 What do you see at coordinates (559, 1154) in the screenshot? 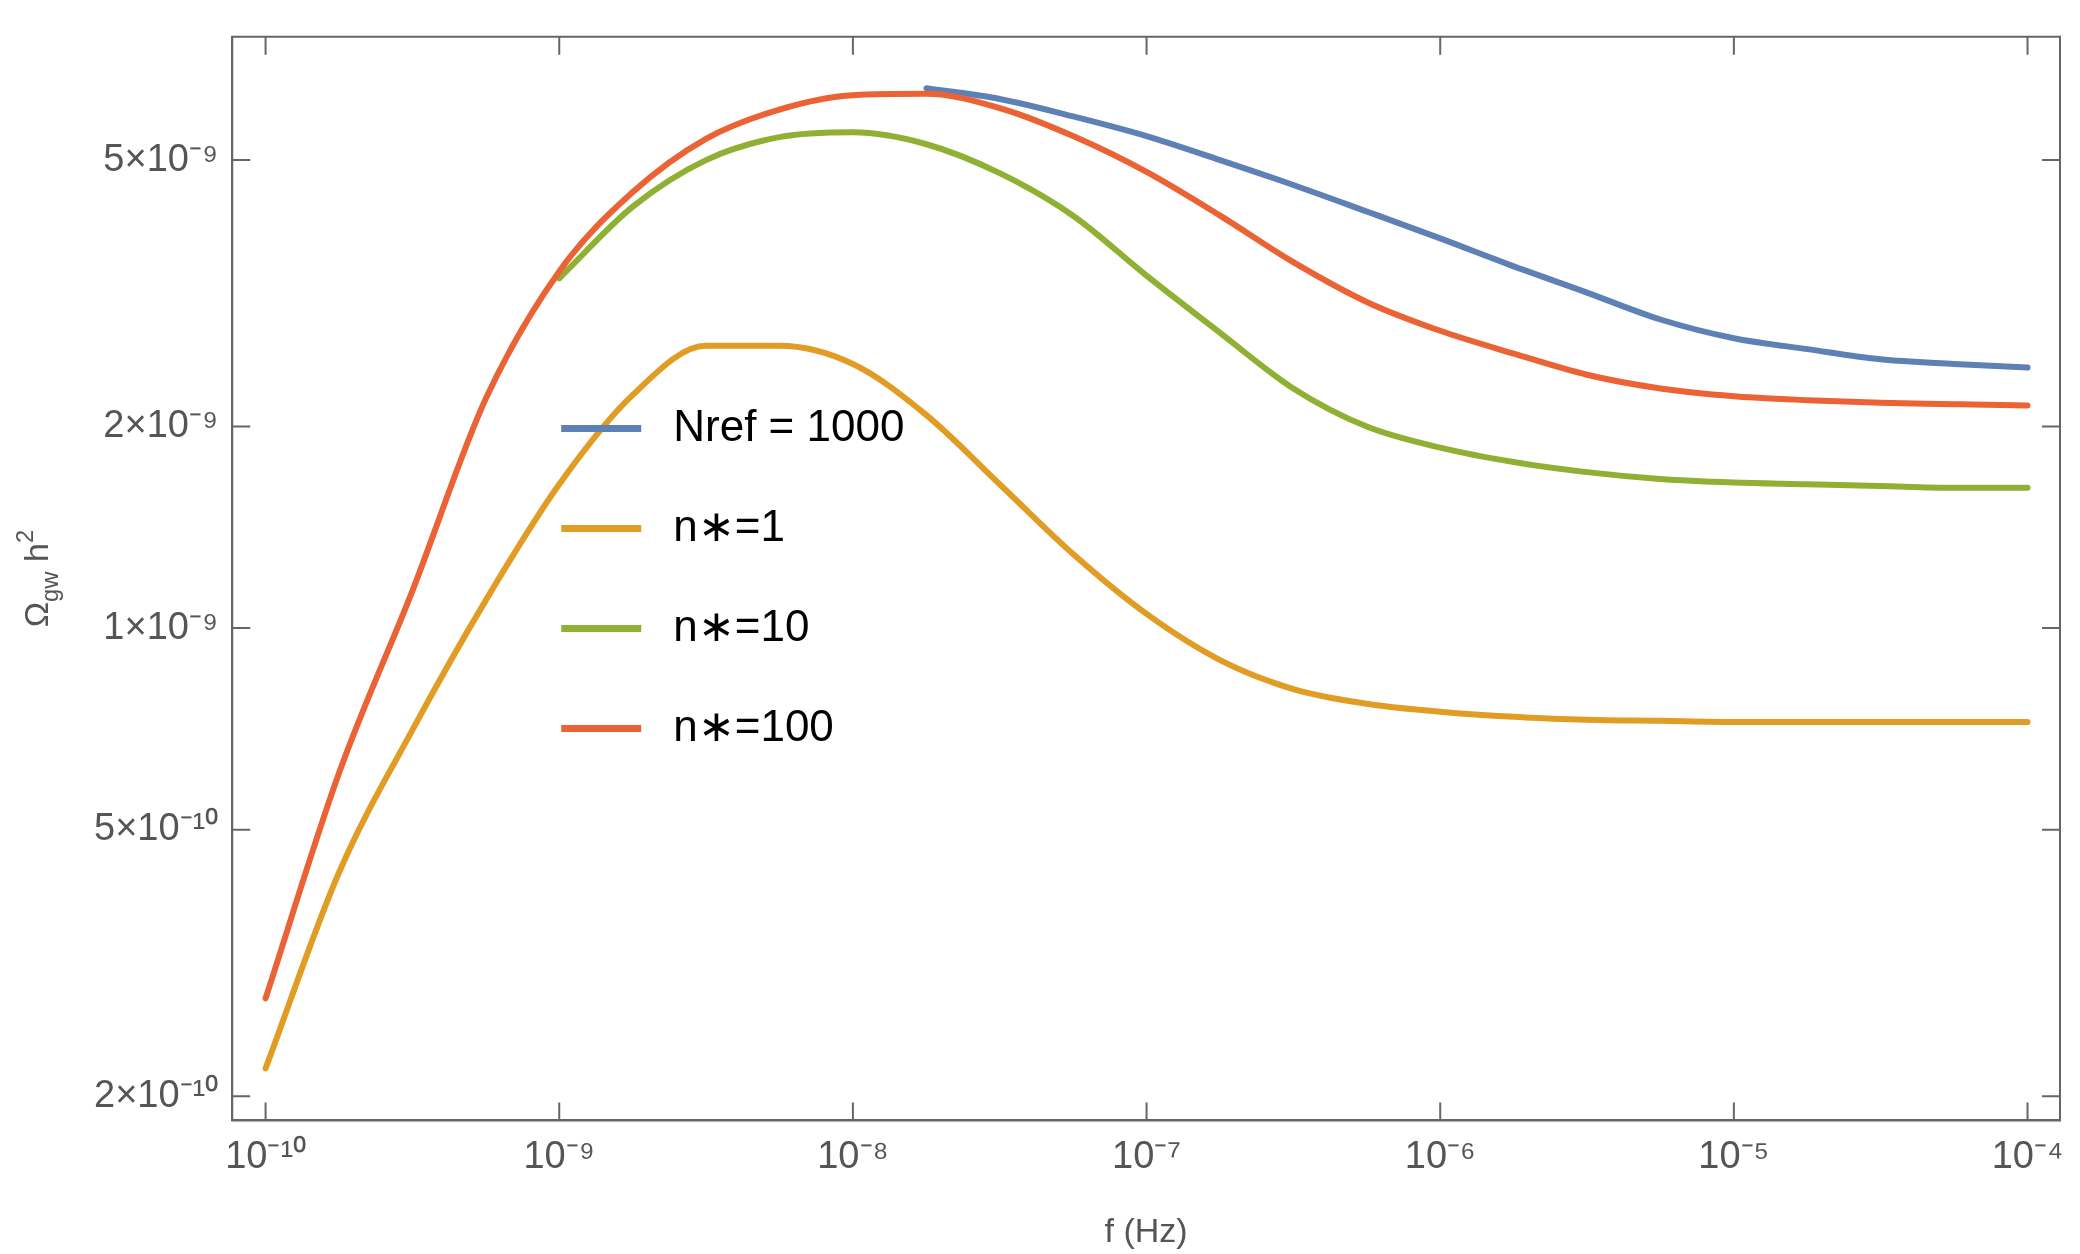
I see `x-tick-label: 10⁻⁹` at bounding box center [559, 1154].